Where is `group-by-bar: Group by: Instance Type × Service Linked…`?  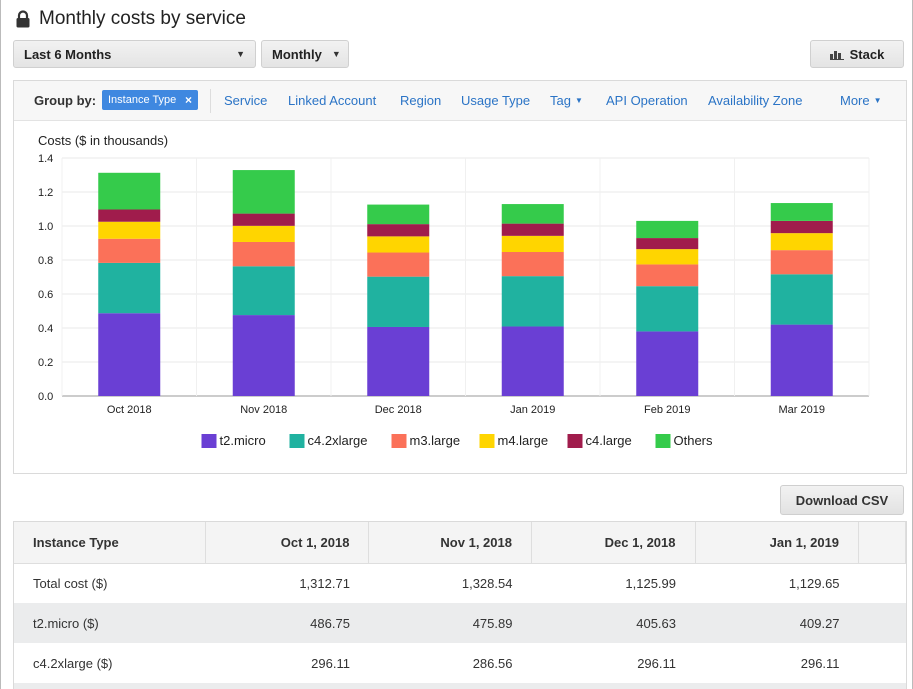
group-by-bar: Group by: Instance Type × Service Linked… is located at coordinates (460, 101).